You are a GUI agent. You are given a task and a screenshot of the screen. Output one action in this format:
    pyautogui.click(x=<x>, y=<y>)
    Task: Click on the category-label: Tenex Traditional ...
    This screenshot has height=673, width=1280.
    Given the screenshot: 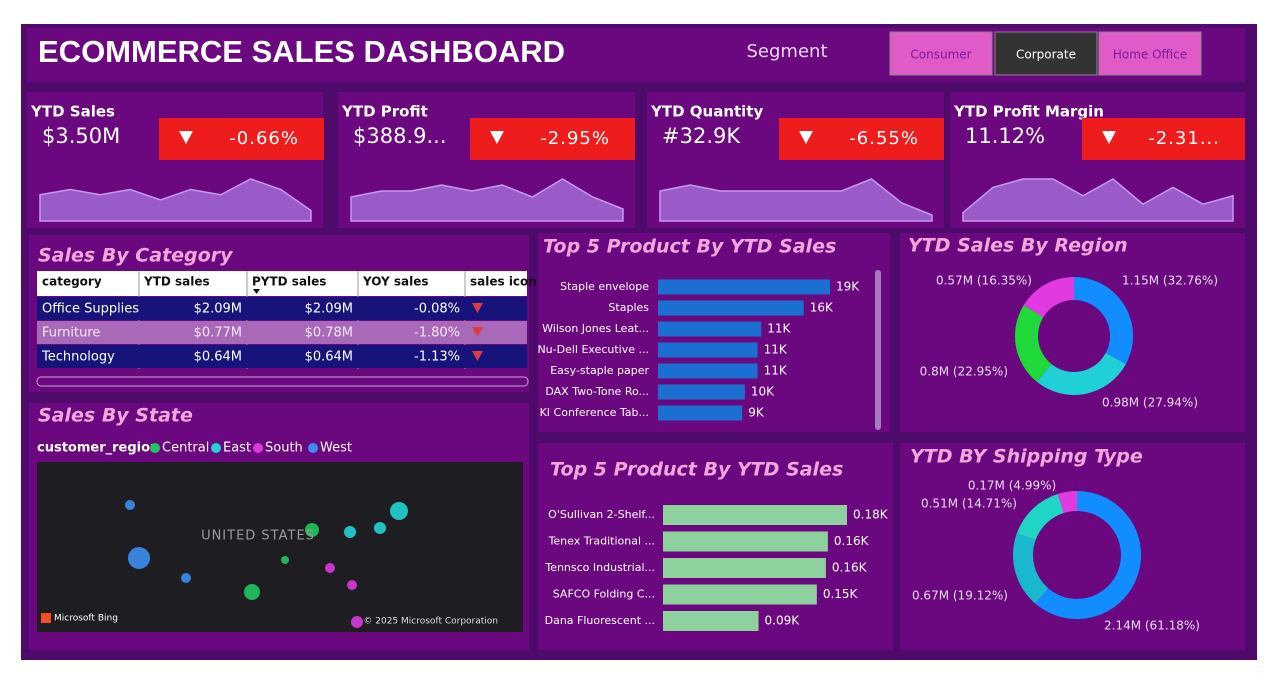 What is the action you would take?
    pyautogui.click(x=601, y=541)
    